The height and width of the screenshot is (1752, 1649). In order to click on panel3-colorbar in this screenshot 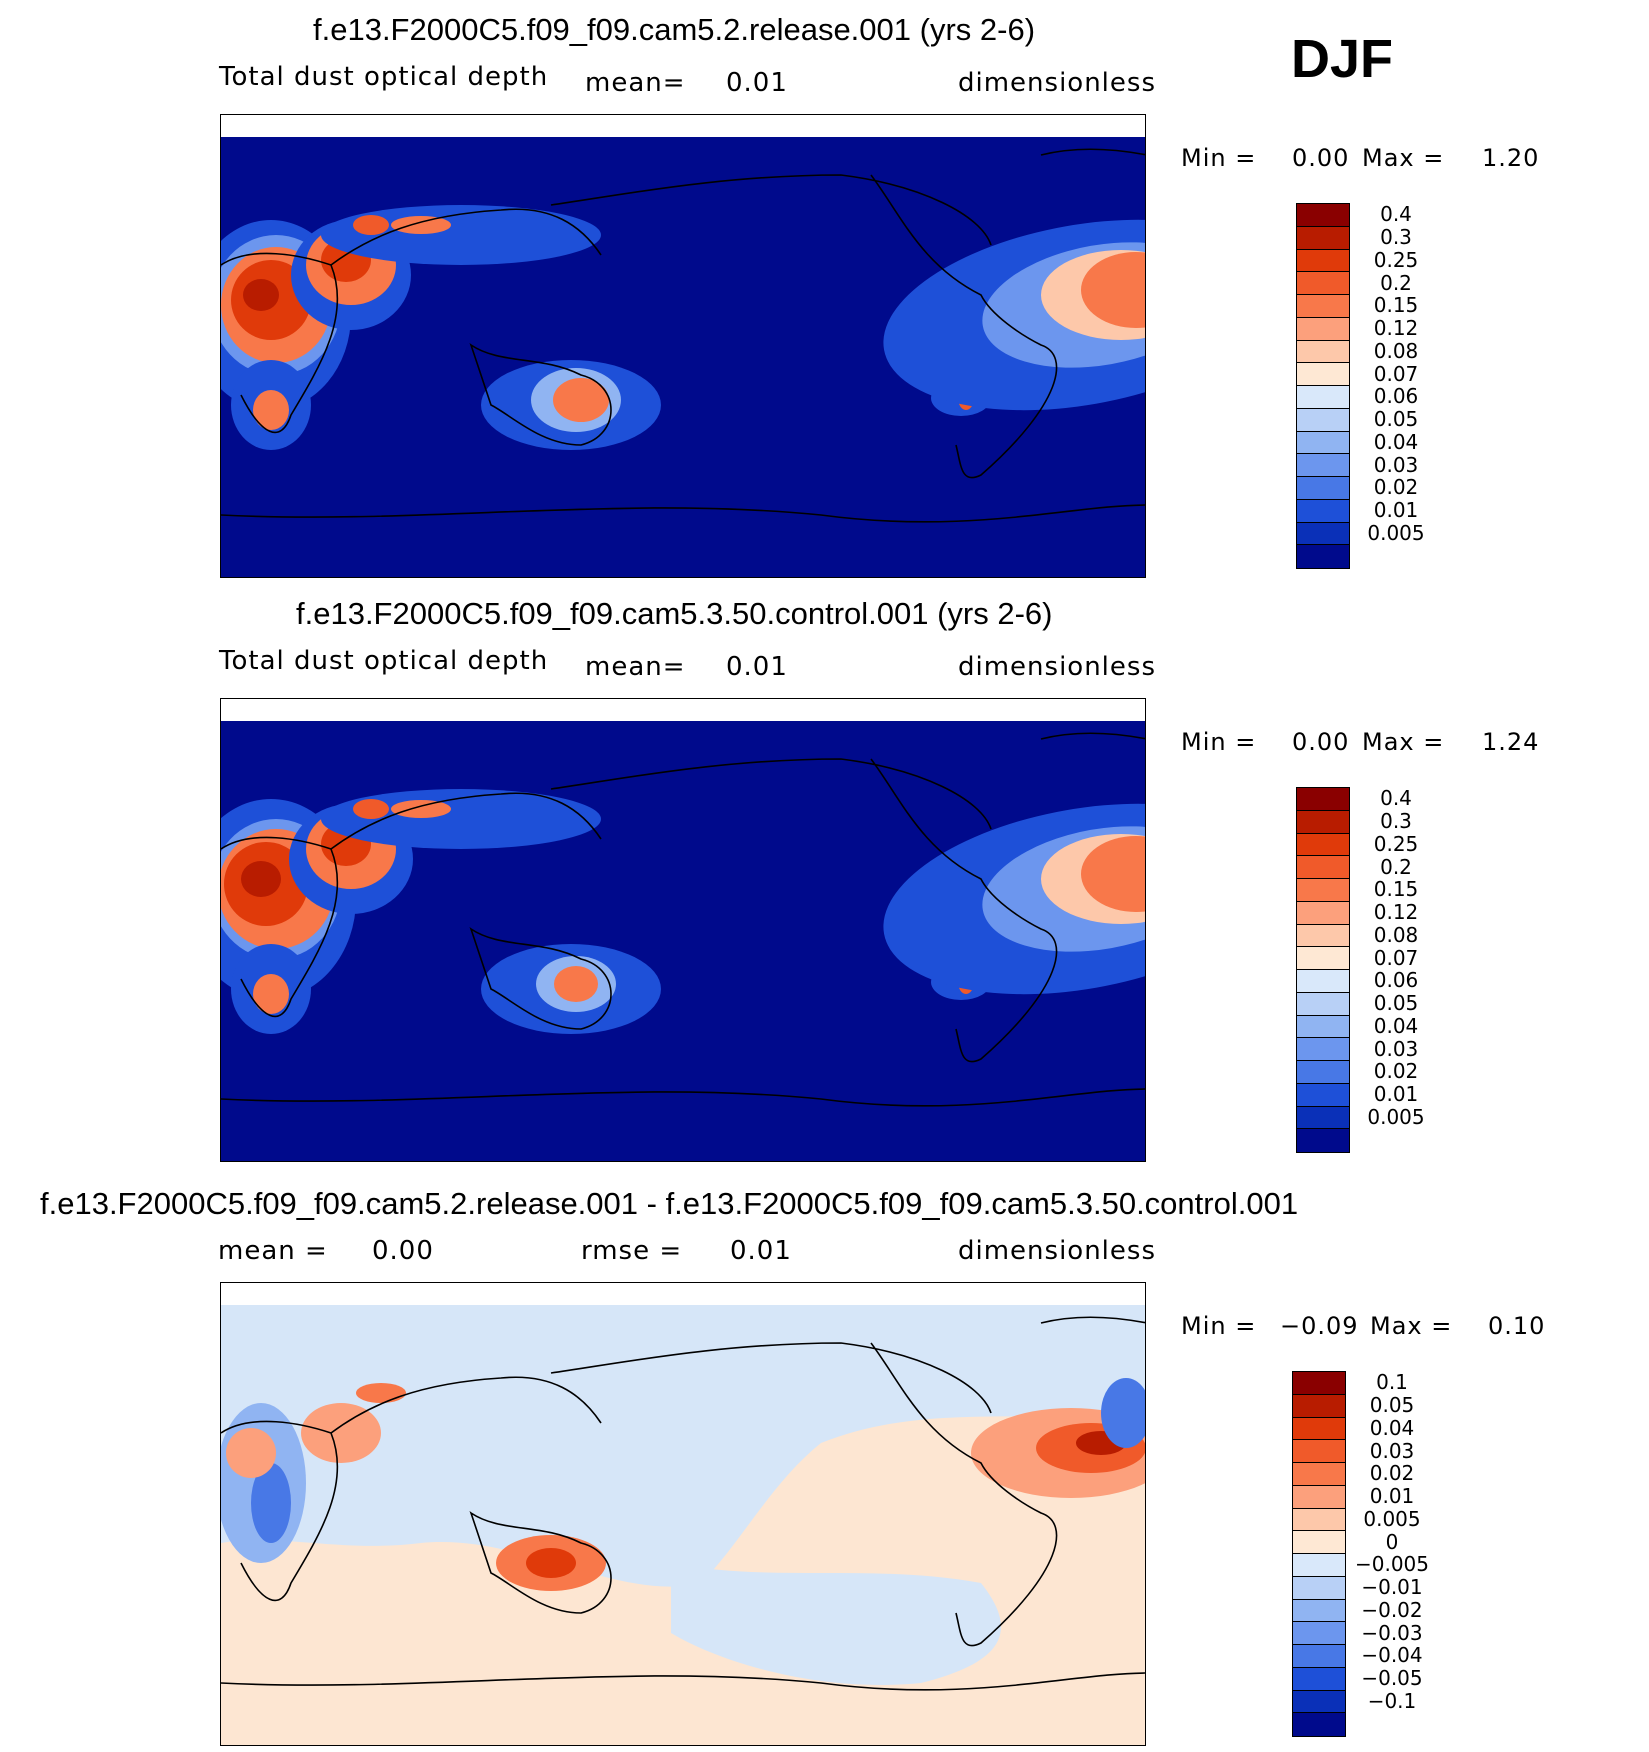, I will do `click(1319, 1554)`.